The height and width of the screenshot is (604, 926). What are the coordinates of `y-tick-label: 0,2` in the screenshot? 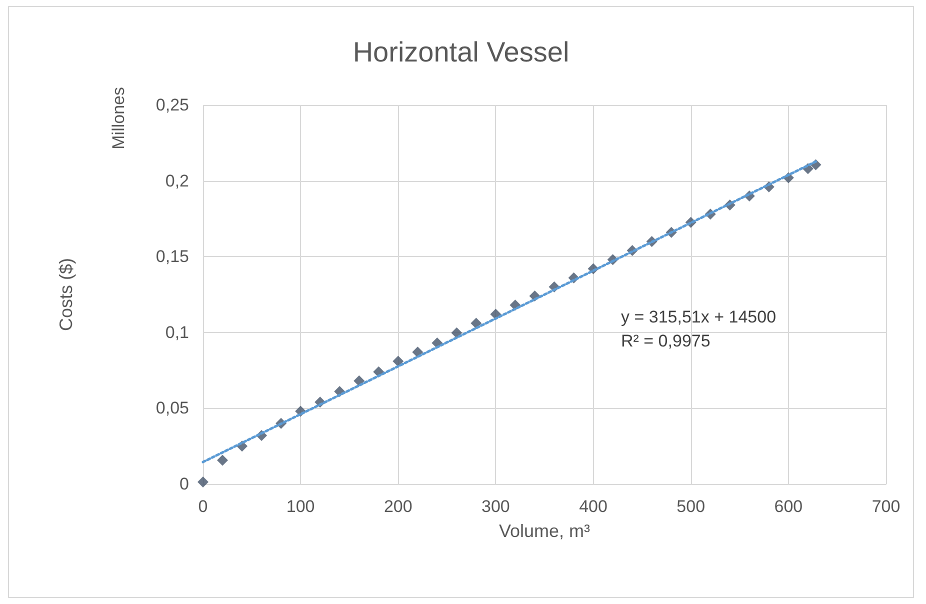 It's located at (177, 180).